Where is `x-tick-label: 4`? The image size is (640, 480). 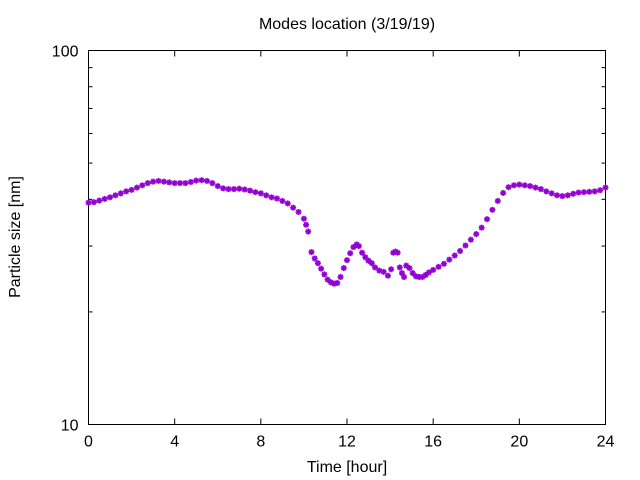
x-tick-label: 4 is located at coordinates (174, 442).